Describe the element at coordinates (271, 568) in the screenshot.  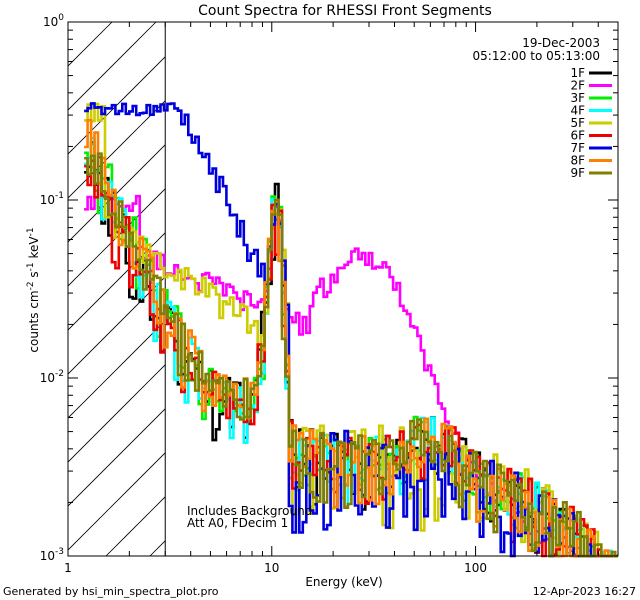
I see `x-tick-label: 10` at that location.